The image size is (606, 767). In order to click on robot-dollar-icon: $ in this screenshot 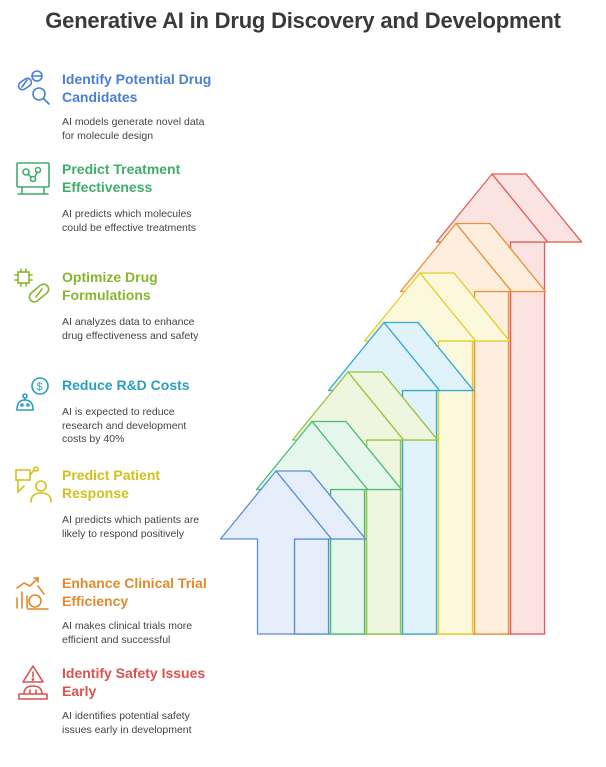, I will do `click(33, 395)`.